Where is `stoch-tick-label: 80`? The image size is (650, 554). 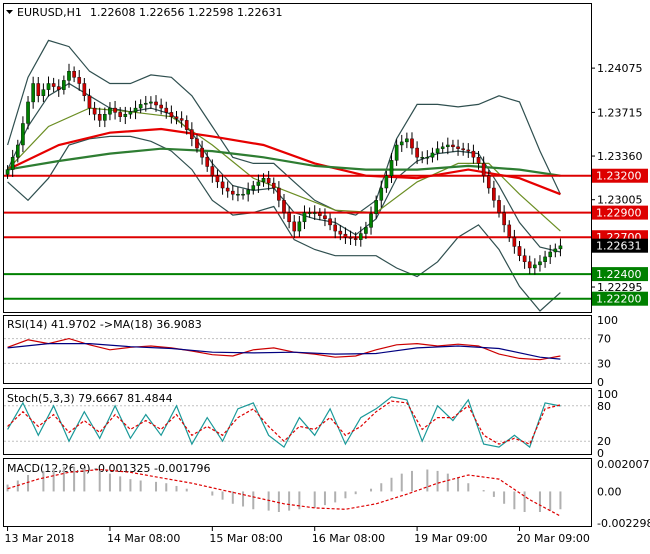
stoch-tick-label: 80 is located at coordinates (604, 406).